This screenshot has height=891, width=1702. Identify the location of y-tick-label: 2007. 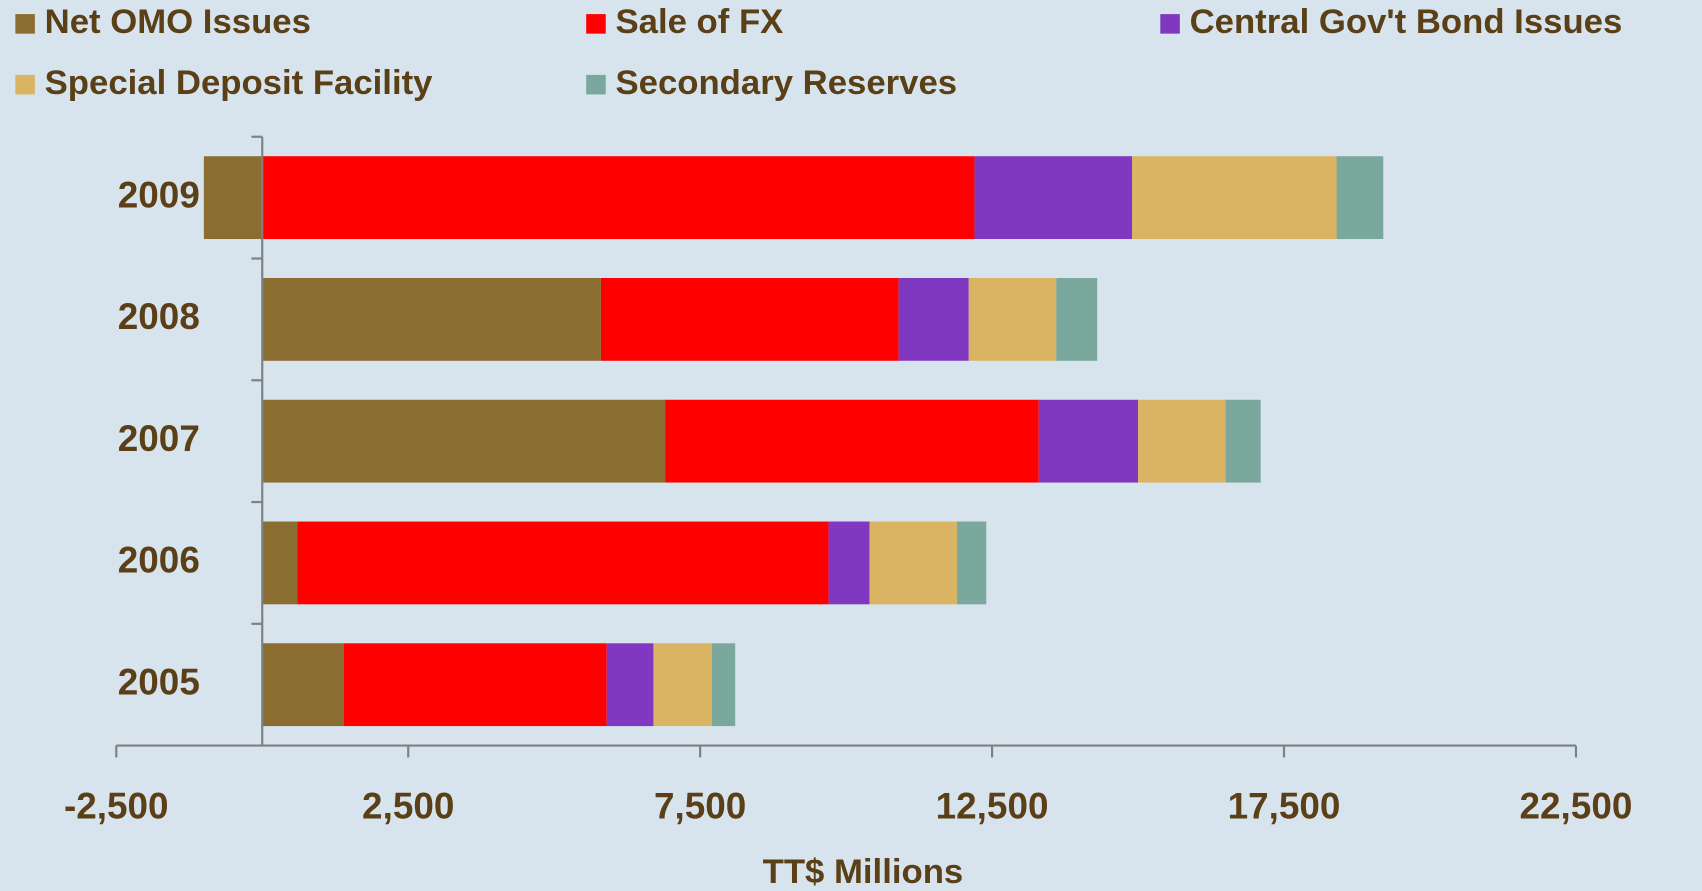
(159, 438).